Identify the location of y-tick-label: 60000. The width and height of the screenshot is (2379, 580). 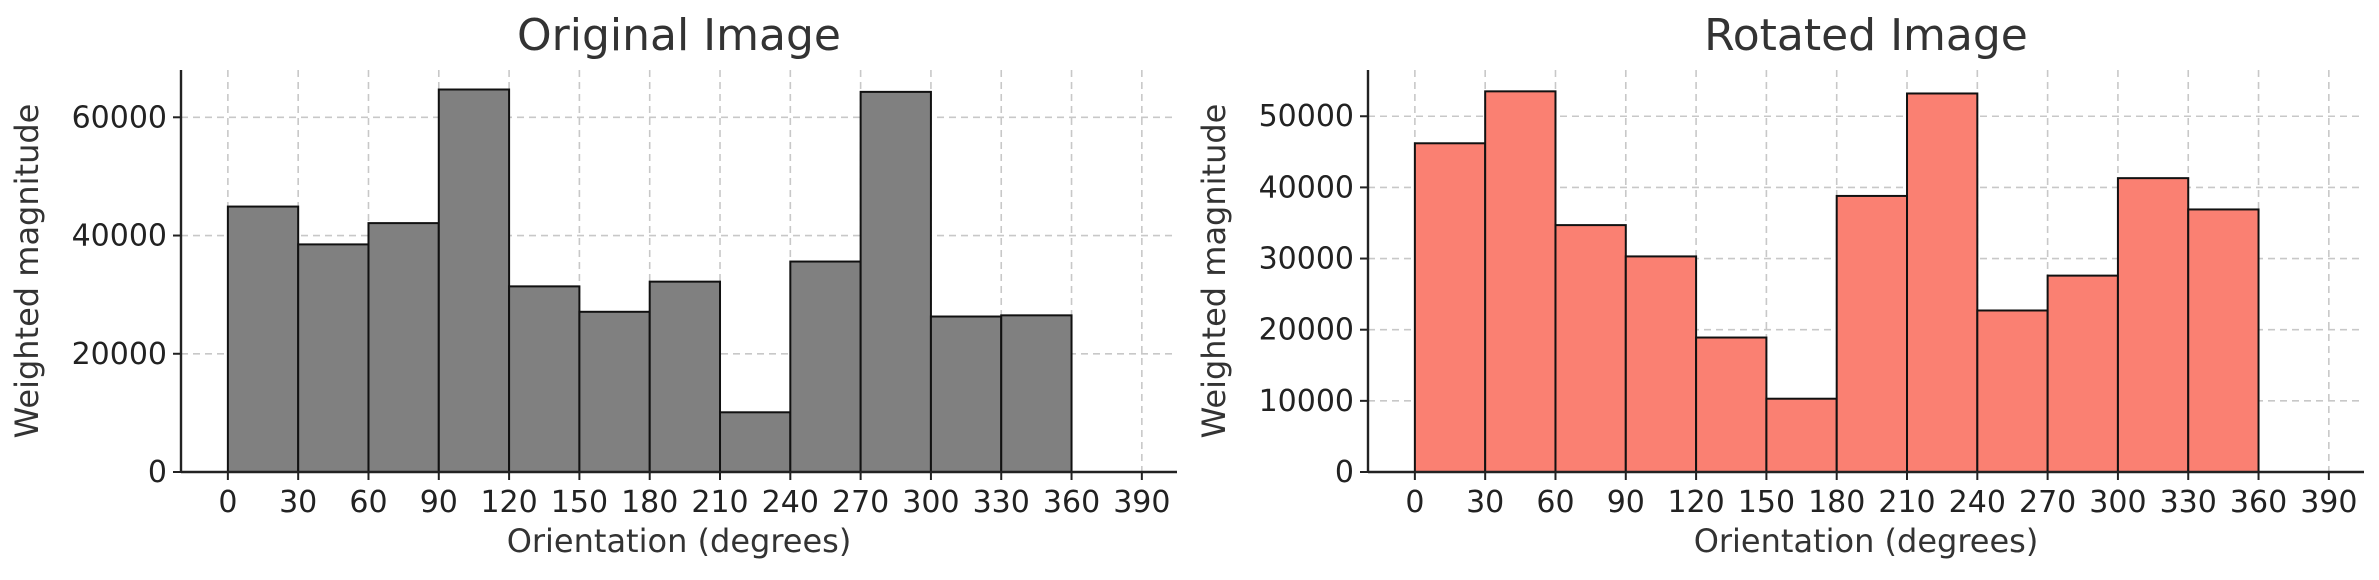
(119, 117).